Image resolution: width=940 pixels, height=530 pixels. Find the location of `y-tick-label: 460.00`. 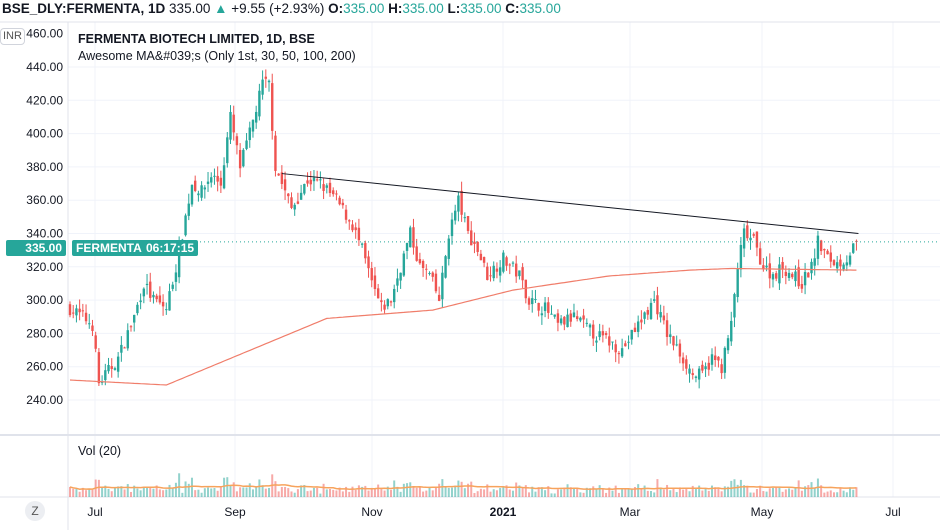

y-tick-label: 460.00 is located at coordinates (44, 34).